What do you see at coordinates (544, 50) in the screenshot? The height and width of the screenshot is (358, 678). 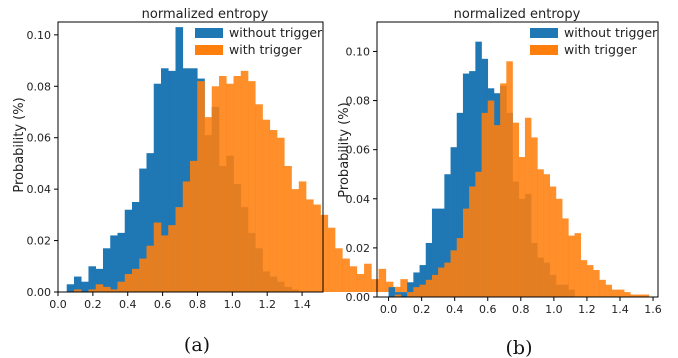 I see `legend-swatch-with-trigger` at bounding box center [544, 50].